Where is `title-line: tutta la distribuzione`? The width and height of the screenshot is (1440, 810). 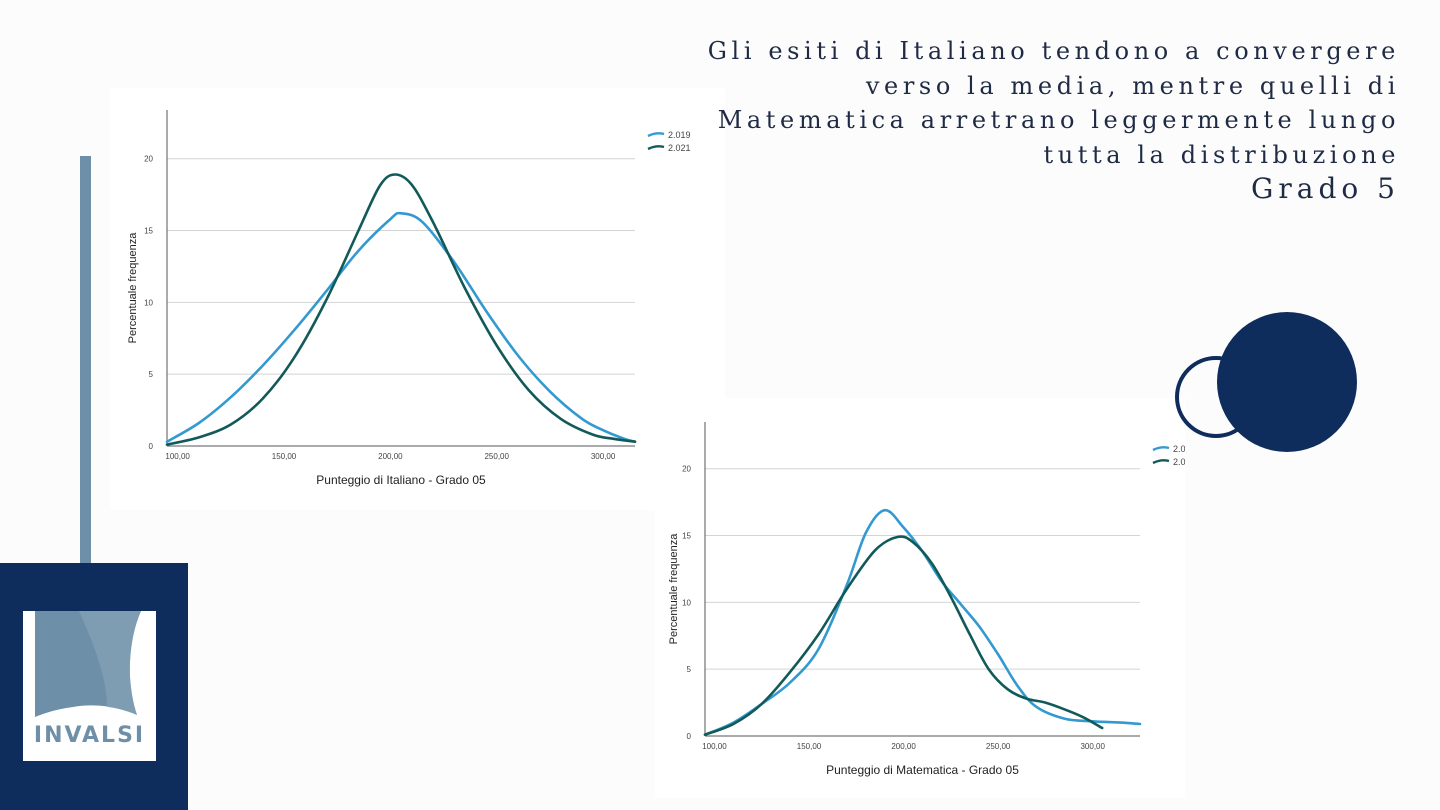 title-line: tutta la distribuzione is located at coordinates (1221, 154).